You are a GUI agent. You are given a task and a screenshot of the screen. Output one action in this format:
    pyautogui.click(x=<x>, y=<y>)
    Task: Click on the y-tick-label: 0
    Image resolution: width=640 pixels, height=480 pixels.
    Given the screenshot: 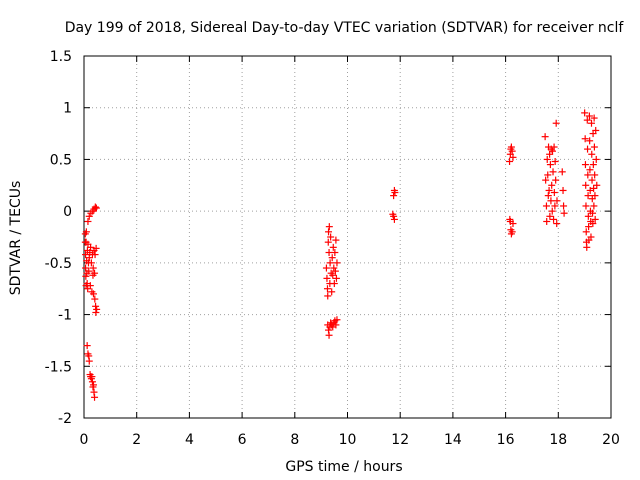 What is the action you would take?
    pyautogui.click(x=67, y=212)
    